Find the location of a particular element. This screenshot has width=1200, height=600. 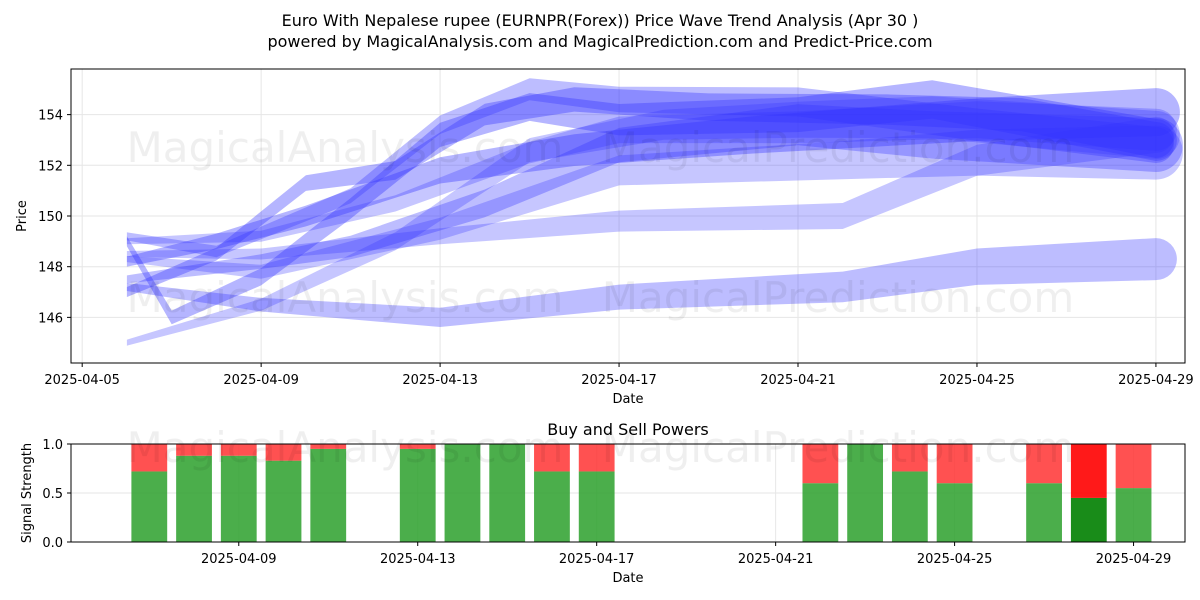

signal-x-tick-label: 2025-04-29 is located at coordinates (1134, 559).